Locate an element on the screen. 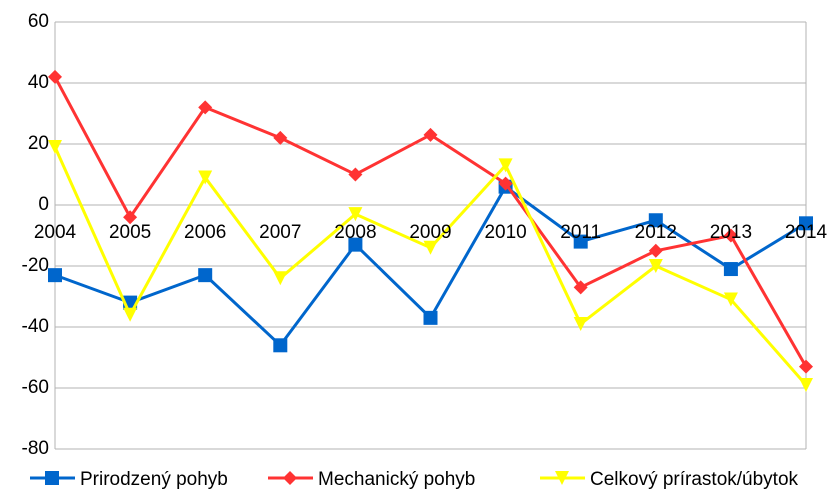 This screenshot has height=494, width=831. y-tick-label: -80 is located at coordinates (35, 448).